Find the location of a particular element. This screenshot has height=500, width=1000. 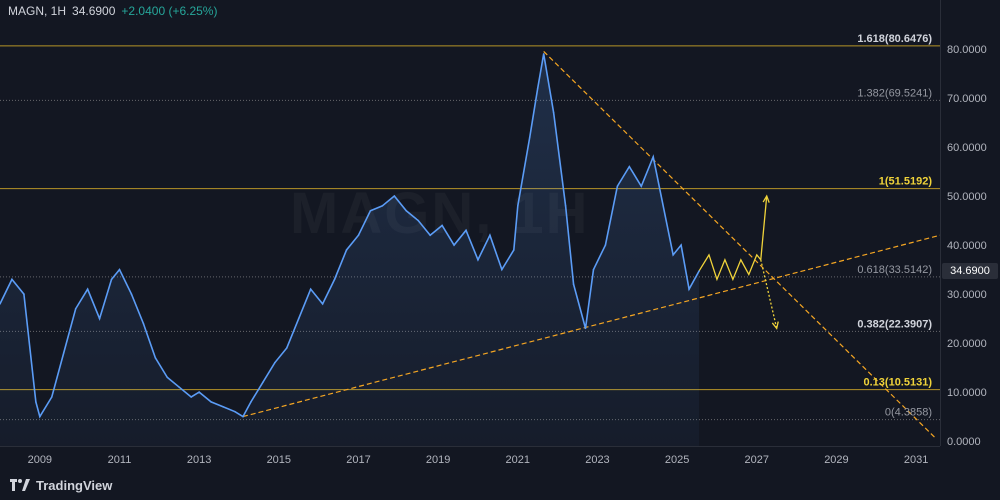

fib-level-label-2: 1(51.5192) is located at coordinates (906, 182).